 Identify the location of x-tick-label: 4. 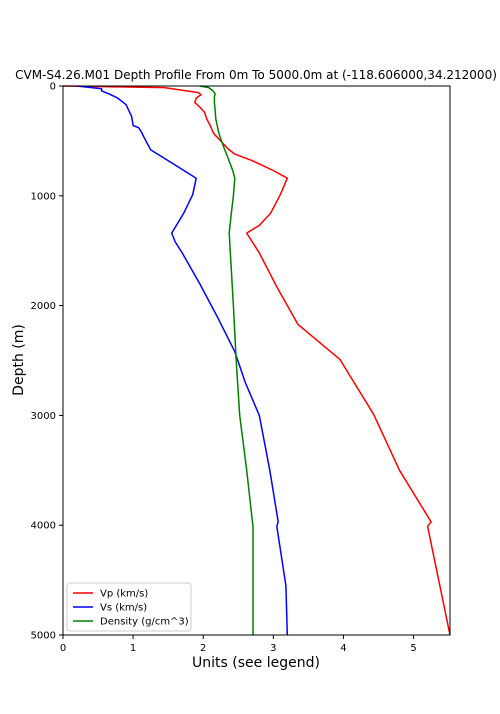
(343, 648).